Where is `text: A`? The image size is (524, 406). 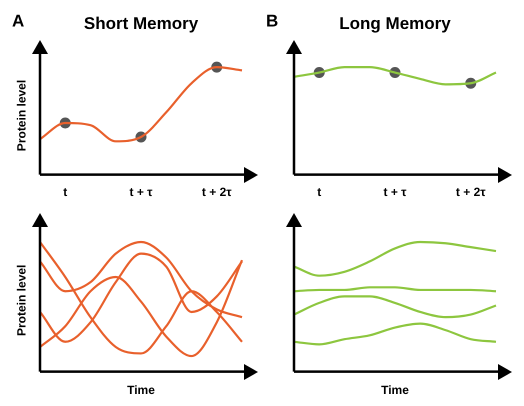 text: A is located at coordinates (18, 21).